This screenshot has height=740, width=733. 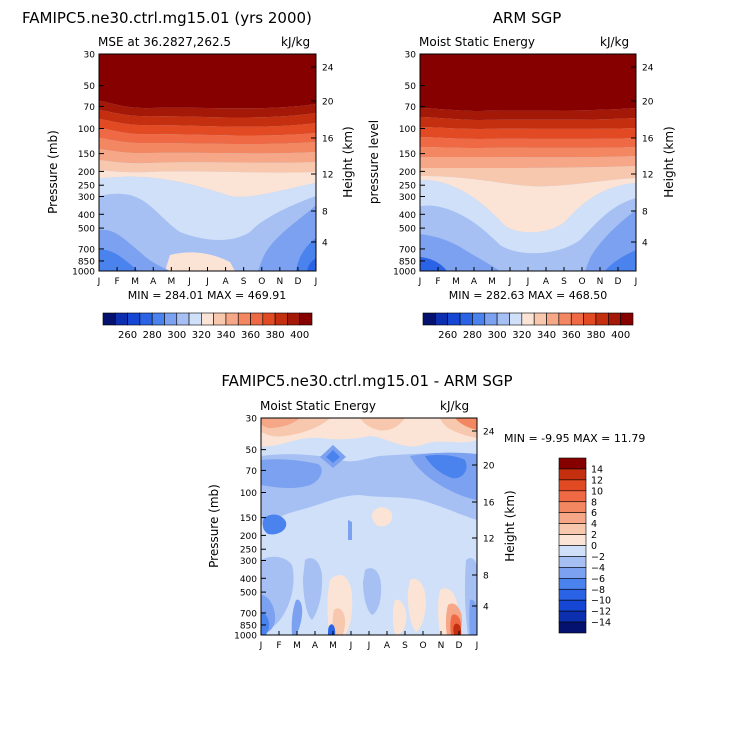 What do you see at coordinates (167, 18) in the screenshot?
I see `panel-model-title: FAMIPC5.ne30.ctrl.mg15.01 (yrs 2000)` at bounding box center [167, 18].